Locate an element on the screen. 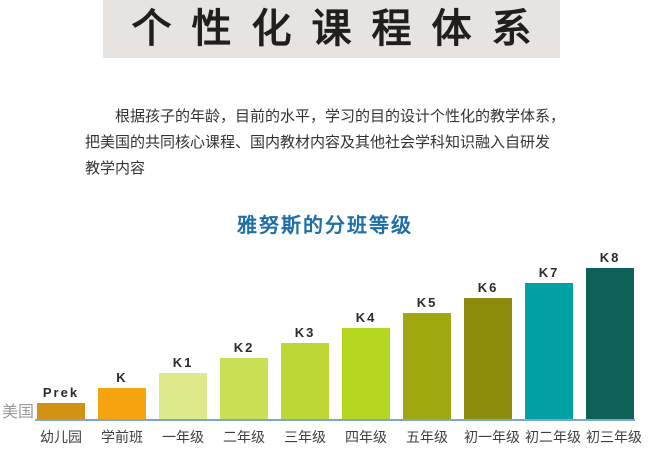  bar-value-label: K3 is located at coordinates (305, 332).